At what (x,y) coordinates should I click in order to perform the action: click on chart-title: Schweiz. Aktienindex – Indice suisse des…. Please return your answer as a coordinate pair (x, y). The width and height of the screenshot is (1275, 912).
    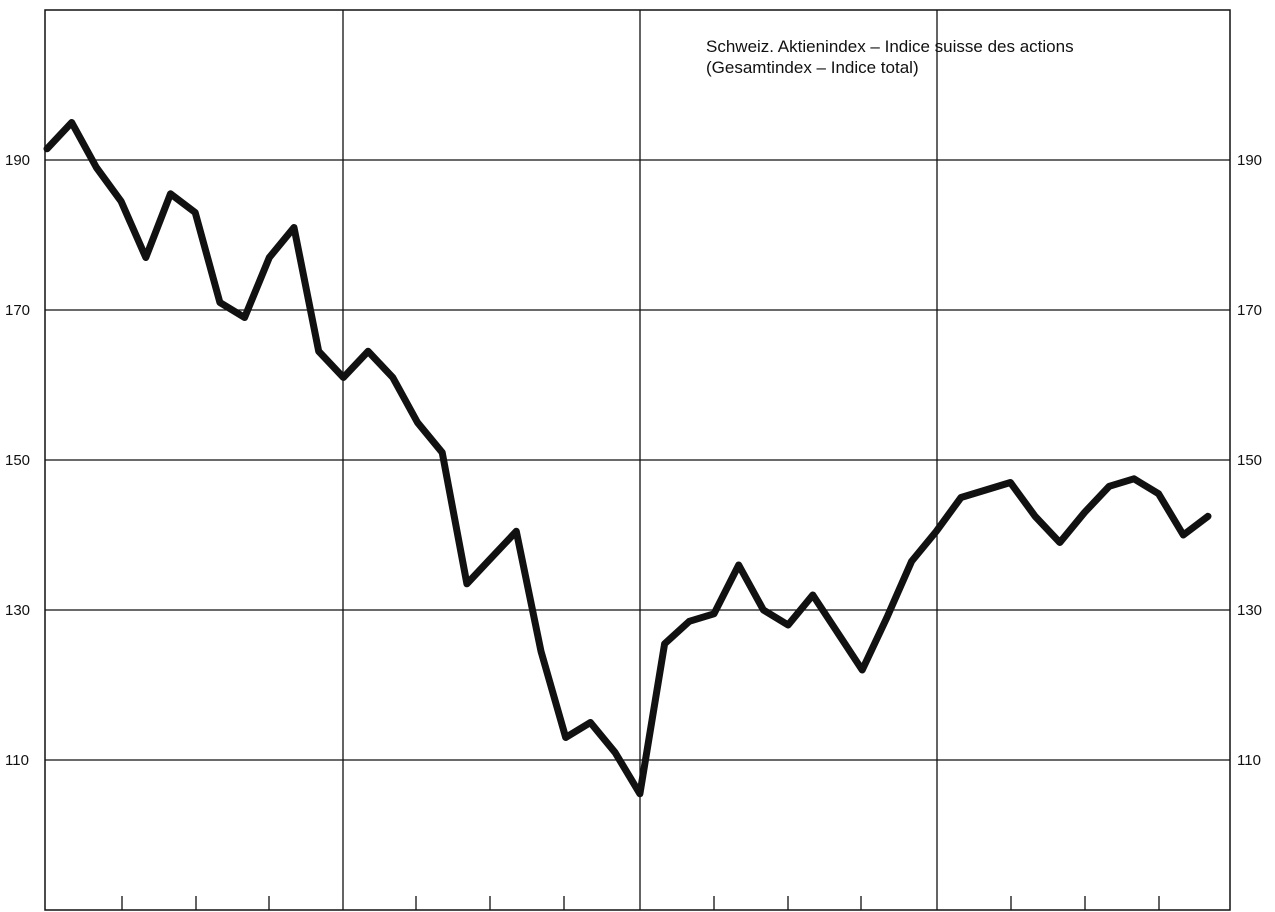
    Looking at the image, I should click on (890, 46).